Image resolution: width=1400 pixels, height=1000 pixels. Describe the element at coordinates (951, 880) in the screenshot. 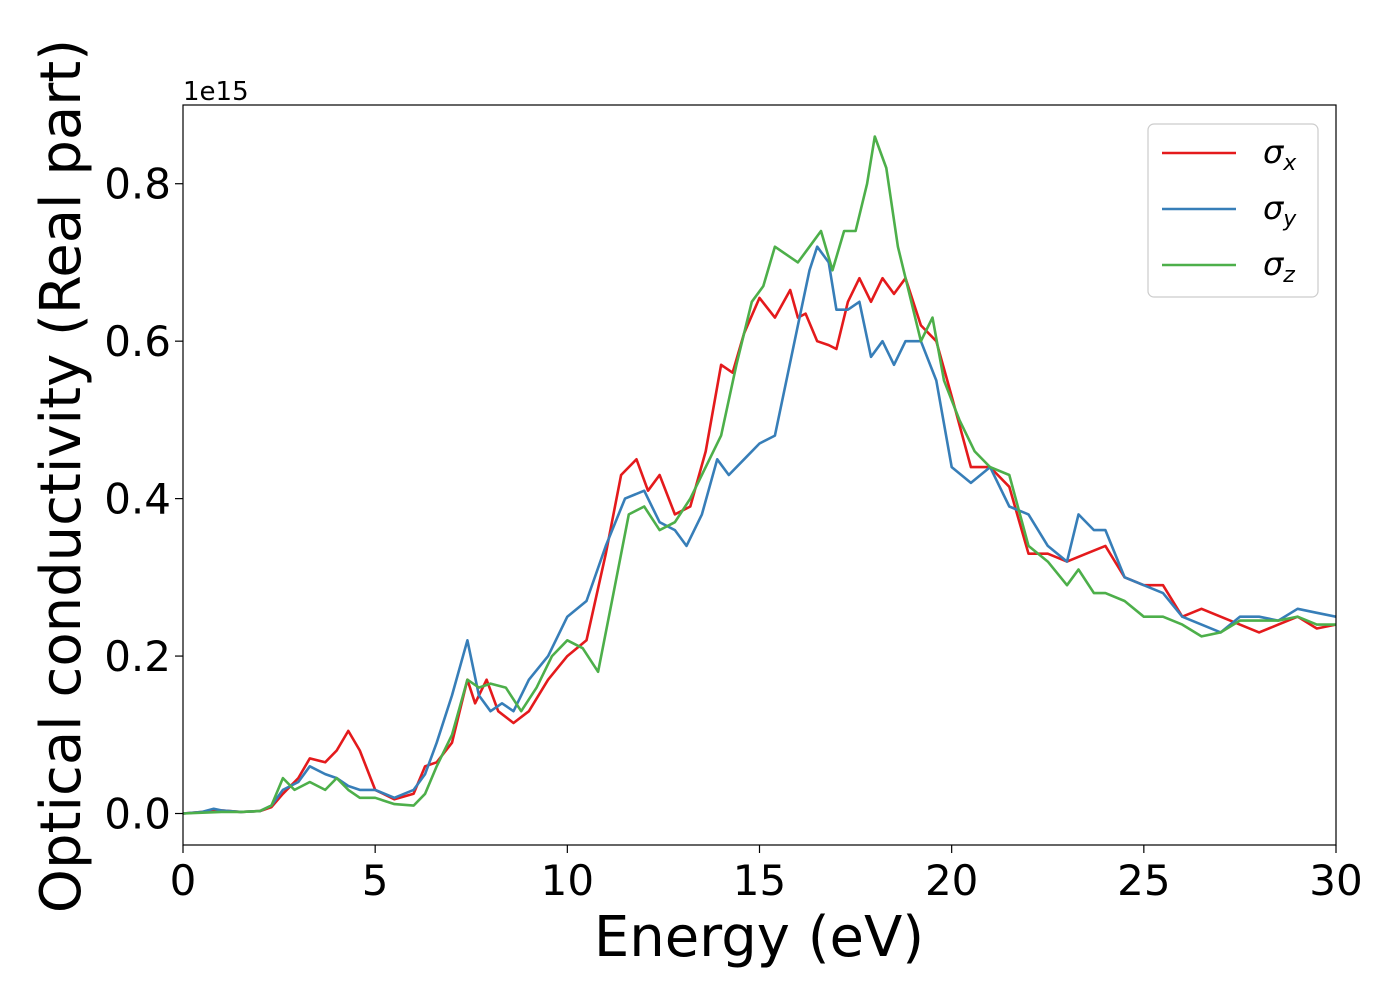

I see `x-tick-label: 20` at that location.